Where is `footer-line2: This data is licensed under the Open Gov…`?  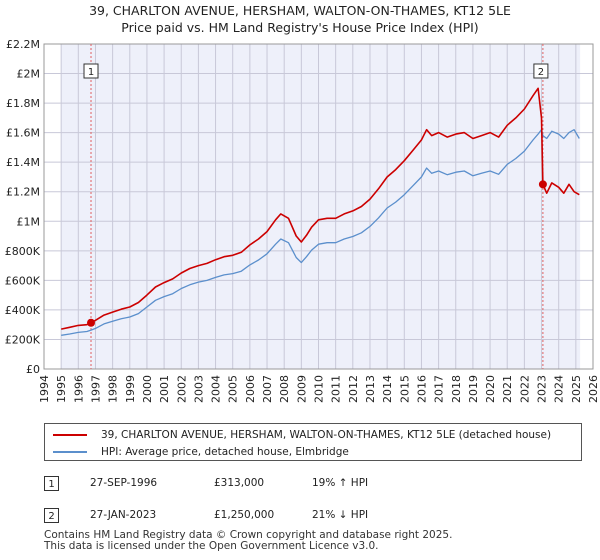 footer-line2: This data is licensed under the Open Gov… is located at coordinates (211, 546).